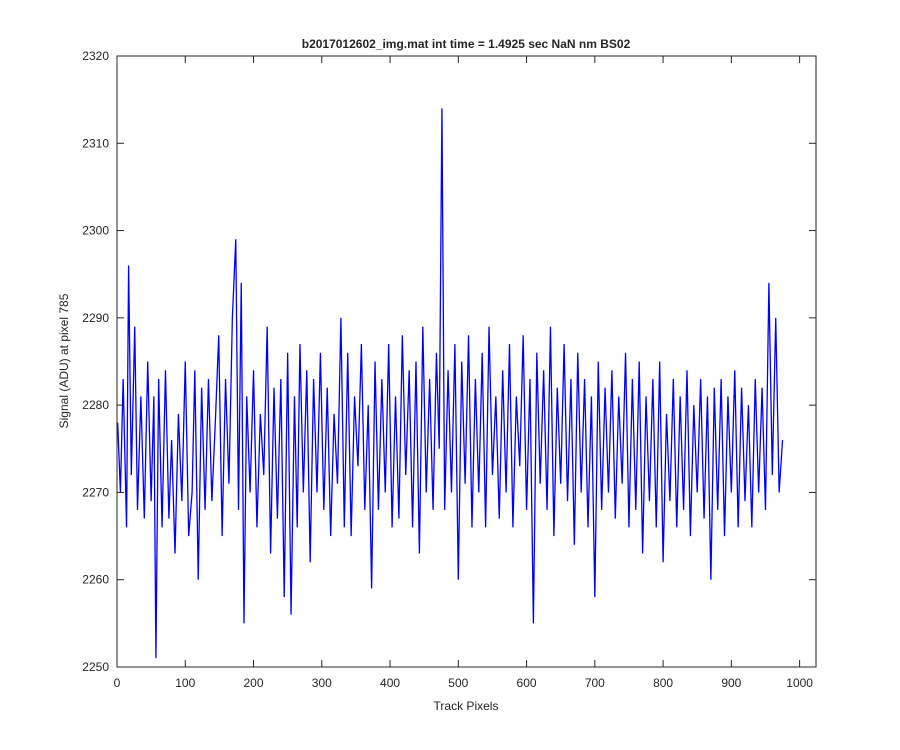  Describe the element at coordinates (390, 683) in the screenshot. I see `x-tick-label: 400` at that location.